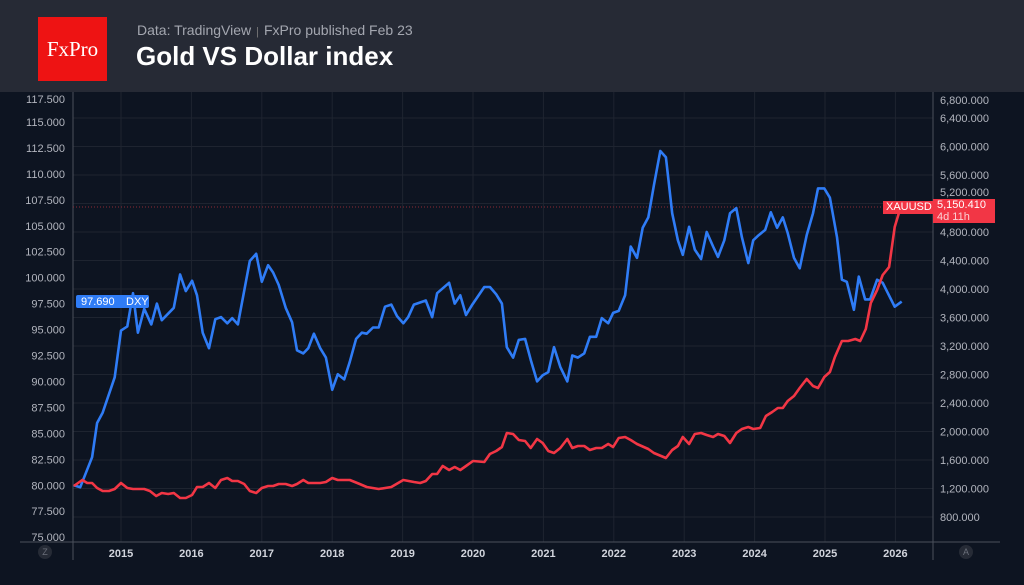 This screenshot has width=1024, height=585. I want to click on x-tick-label: 2021, so click(543, 554).